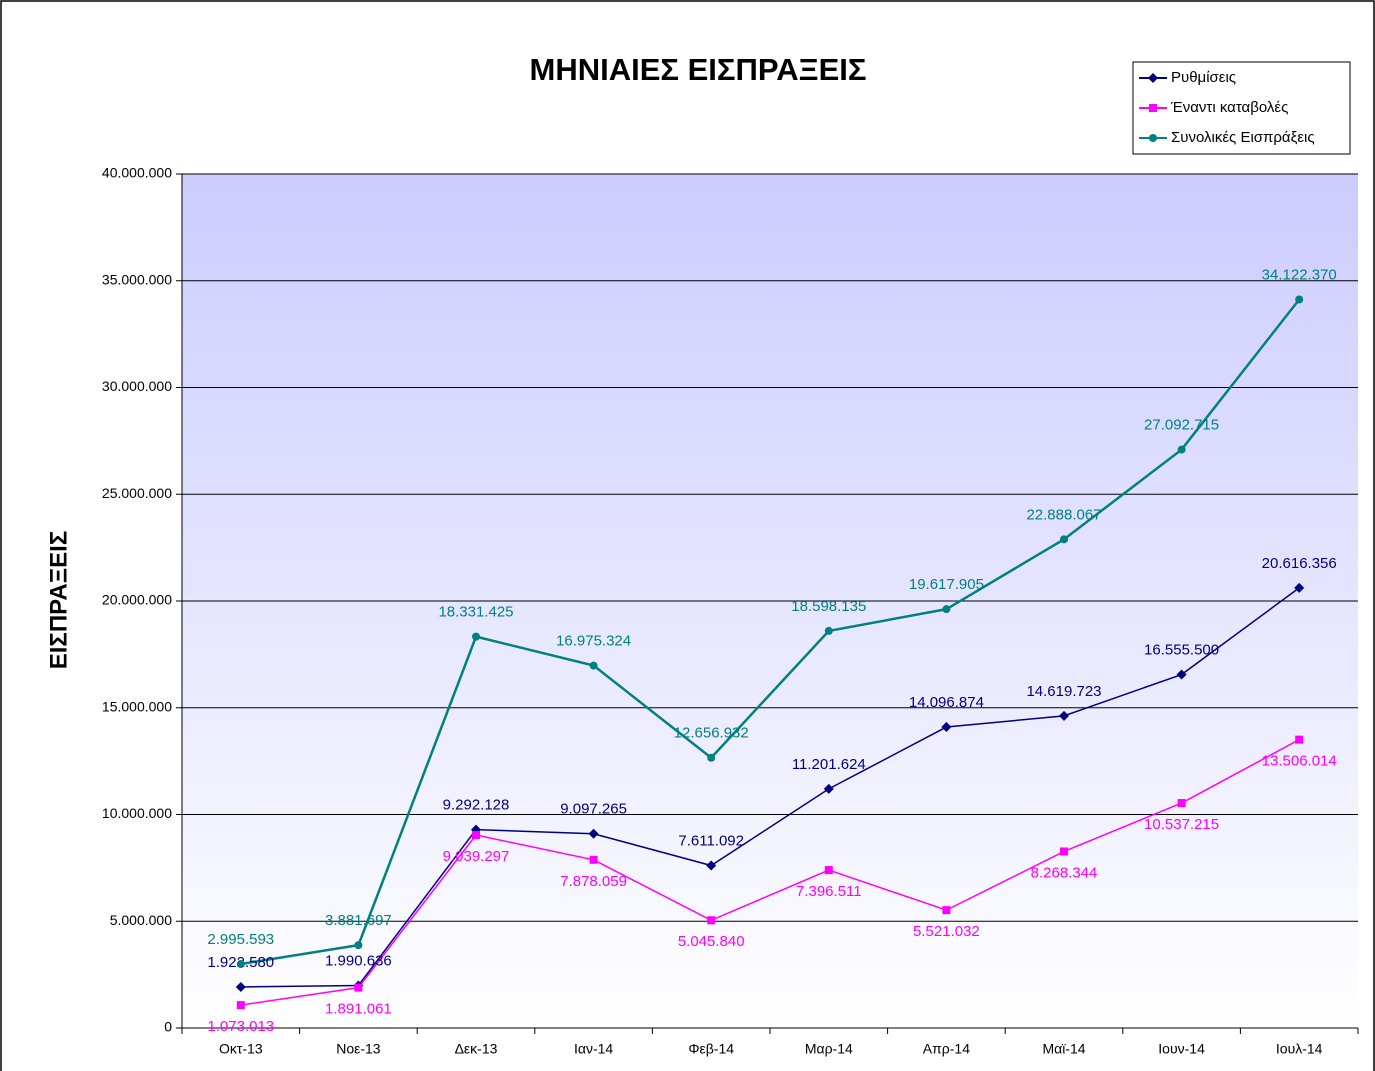 The height and width of the screenshot is (1071, 1375). What do you see at coordinates (829, 1049) in the screenshot?
I see `x-tick-label: Μαρ-14` at bounding box center [829, 1049].